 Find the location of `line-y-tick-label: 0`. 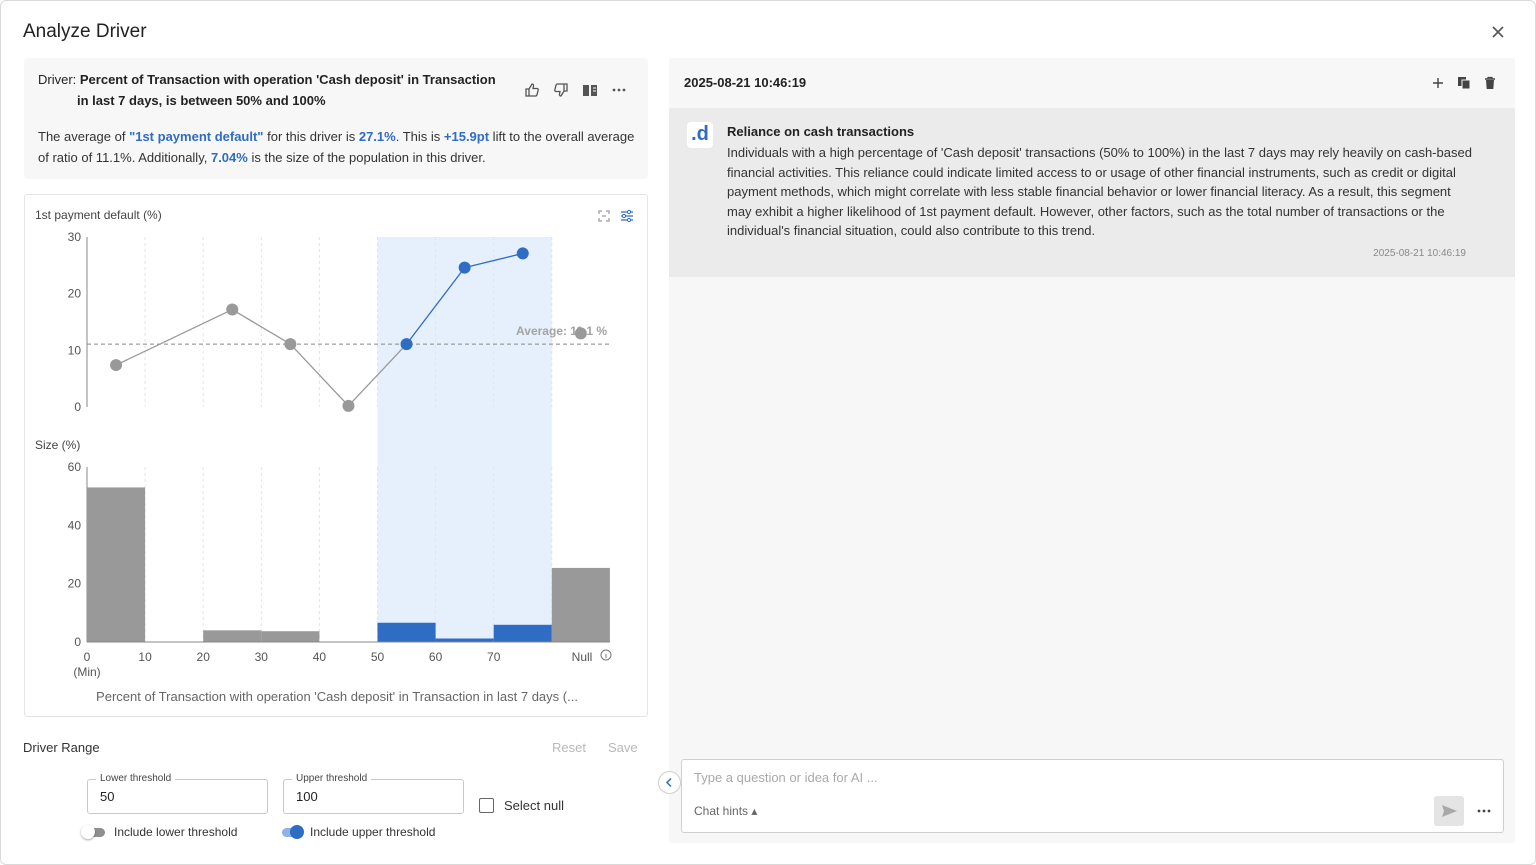

line-y-tick-label: 0 is located at coordinates (77, 407).